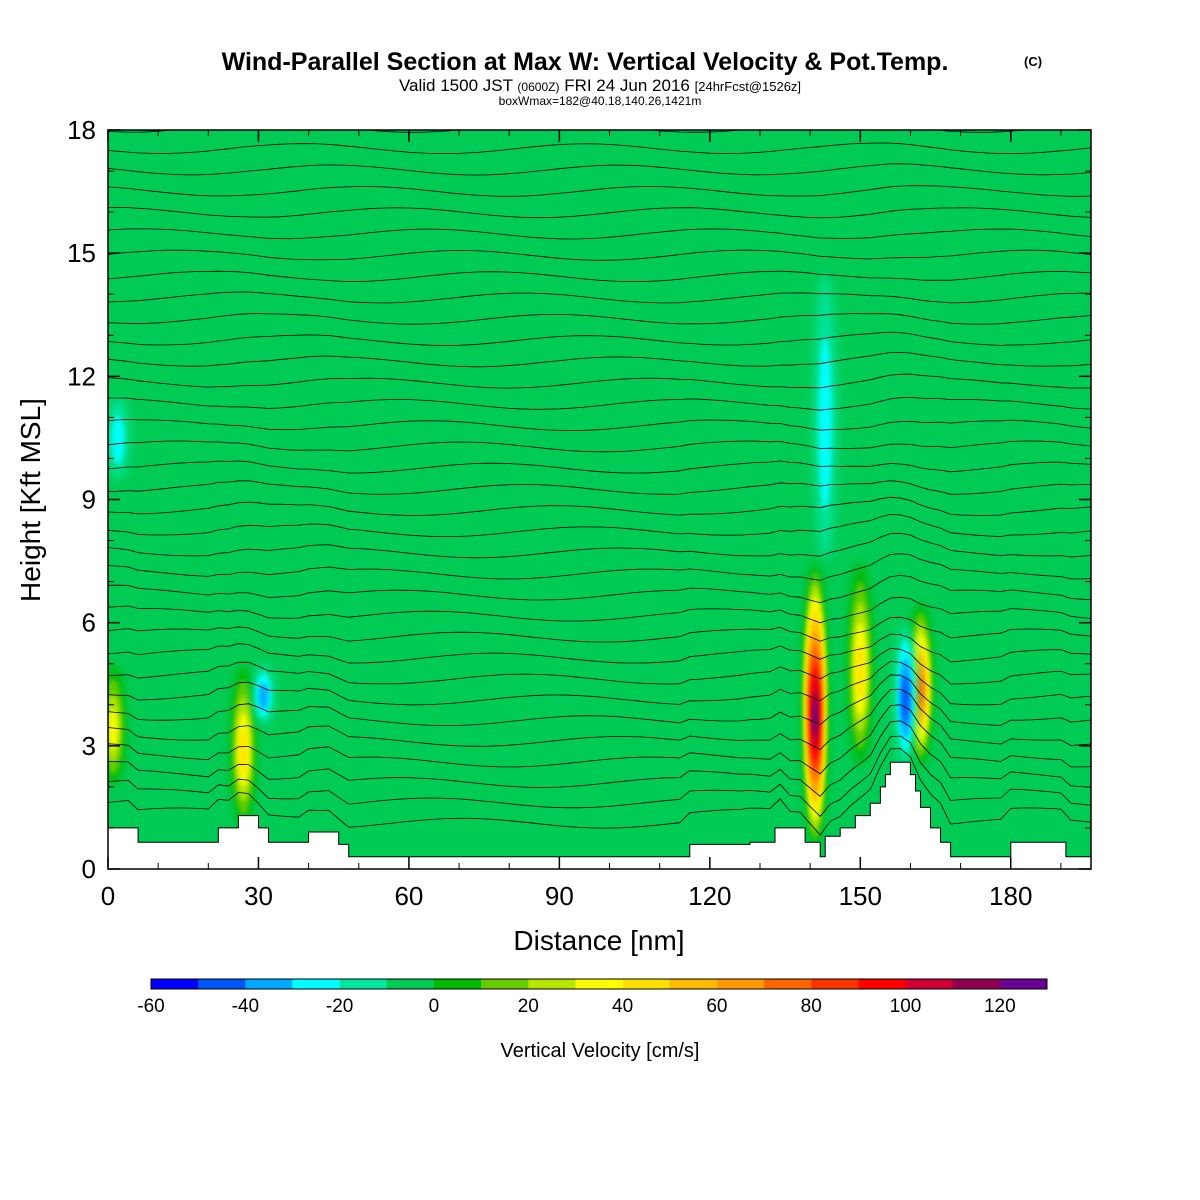 Image resolution: width=1200 pixels, height=1200 pixels. I want to click on colorbar-frame, so click(599, 984).